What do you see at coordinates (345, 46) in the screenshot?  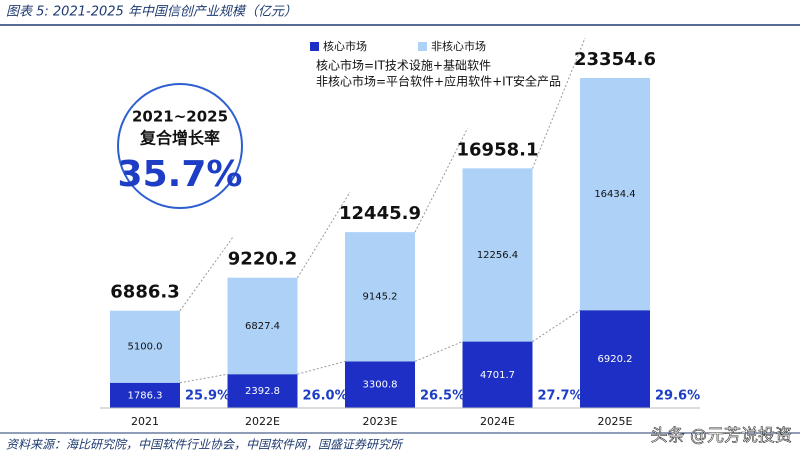 I see `legend-label: 核心市场` at bounding box center [345, 46].